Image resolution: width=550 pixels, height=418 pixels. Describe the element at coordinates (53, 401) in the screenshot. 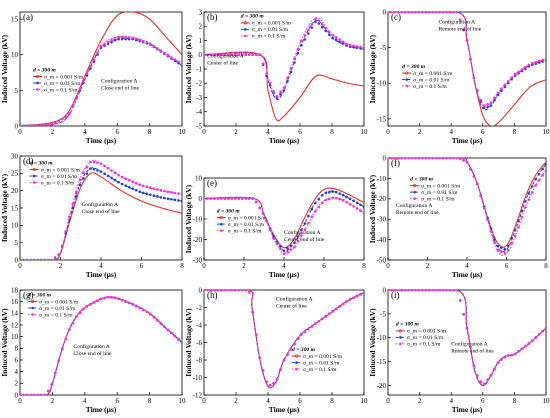

I see `x-tick-label: 2` at that location.